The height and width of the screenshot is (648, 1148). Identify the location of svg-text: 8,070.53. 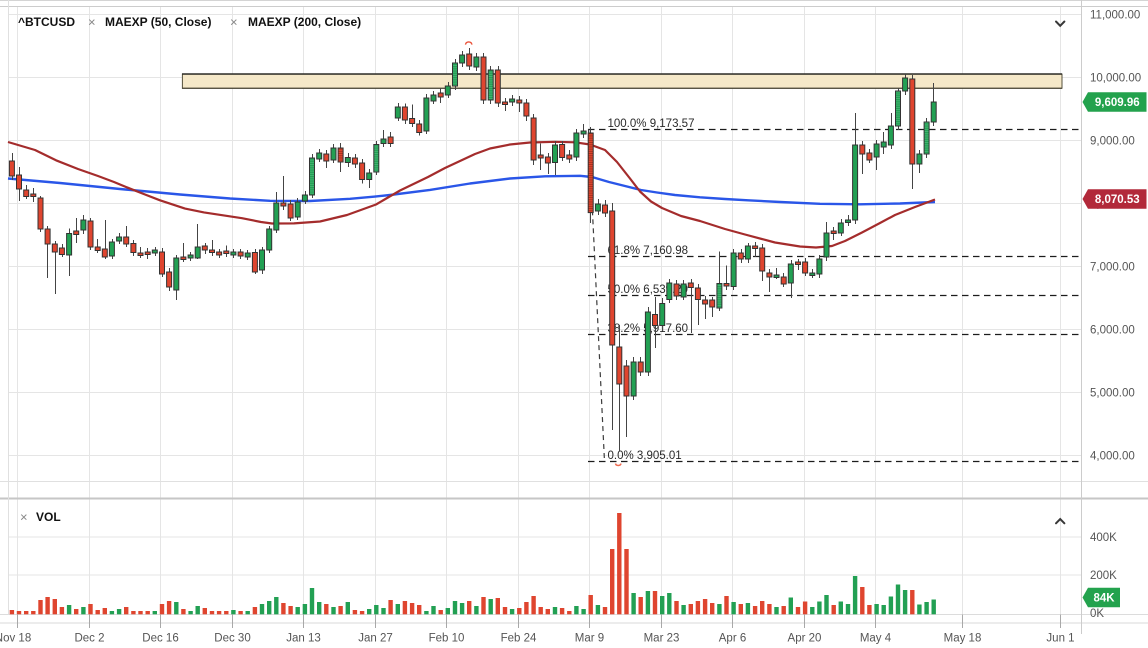
(1117, 200).